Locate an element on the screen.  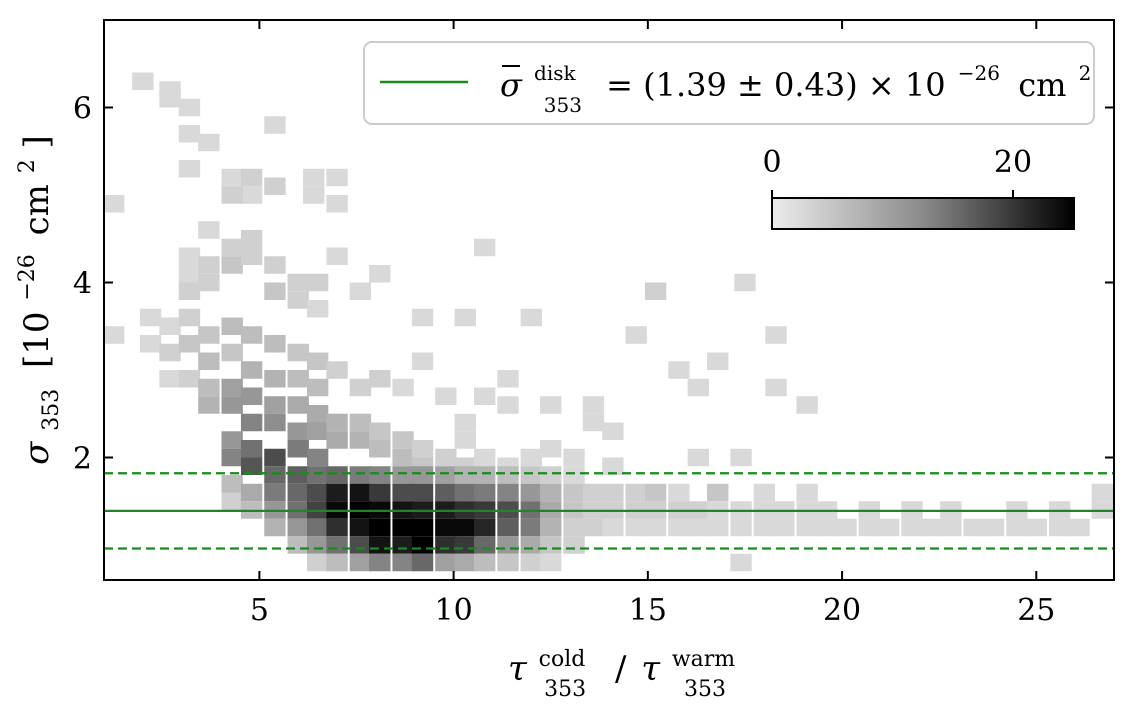
reference-lines is located at coordinates (609, 511).